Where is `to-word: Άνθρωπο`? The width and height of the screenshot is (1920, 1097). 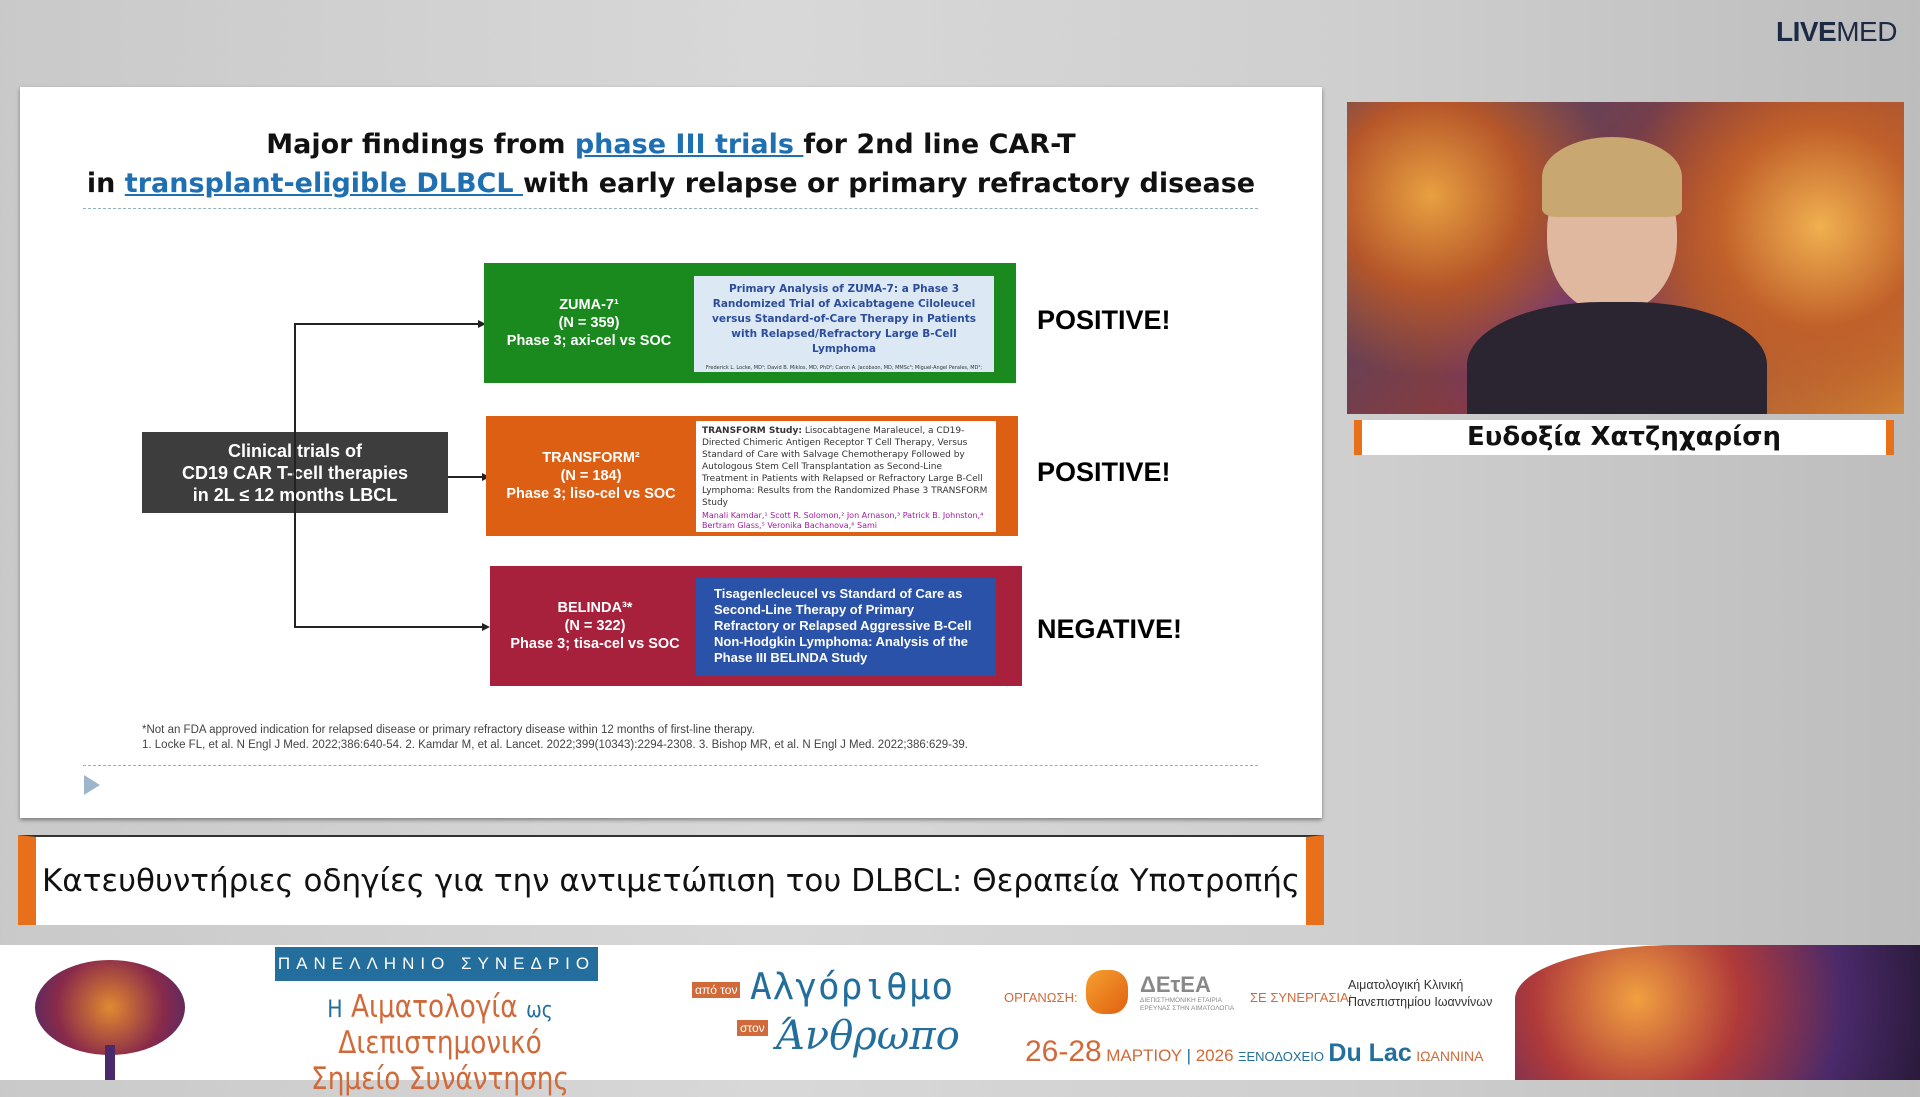
to-word: Άνθρωπο is located at coordinates (868, 1036).